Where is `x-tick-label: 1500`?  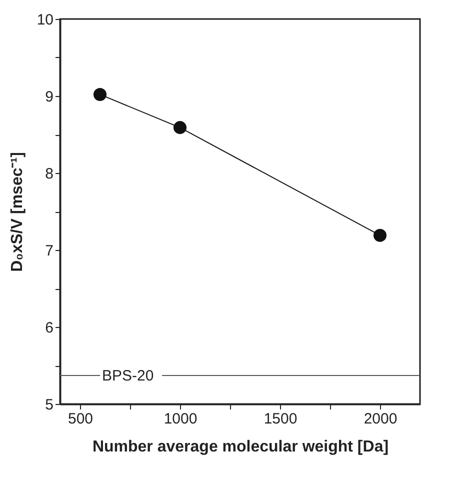 x-tick-label: 1500 is located at coordinates (281, 419).